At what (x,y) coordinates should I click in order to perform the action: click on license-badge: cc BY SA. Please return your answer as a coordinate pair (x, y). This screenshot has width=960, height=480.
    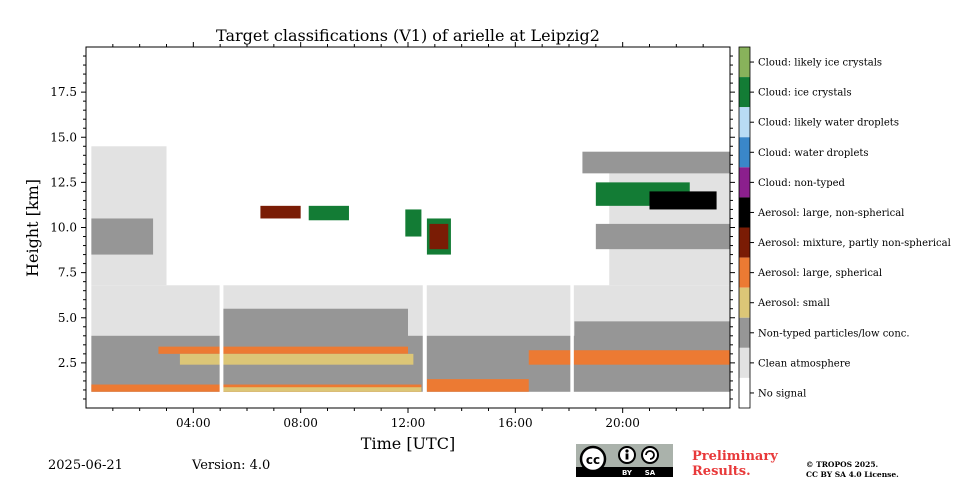
    Looking at the image, I should click on (624, 460).